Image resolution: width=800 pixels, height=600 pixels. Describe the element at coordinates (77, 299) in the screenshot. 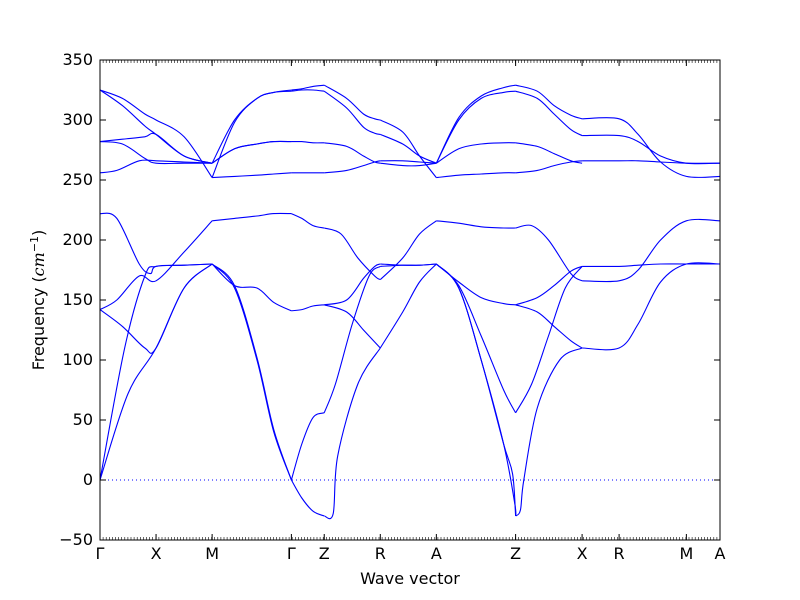

I see `y-tick-label: 150` at that location.